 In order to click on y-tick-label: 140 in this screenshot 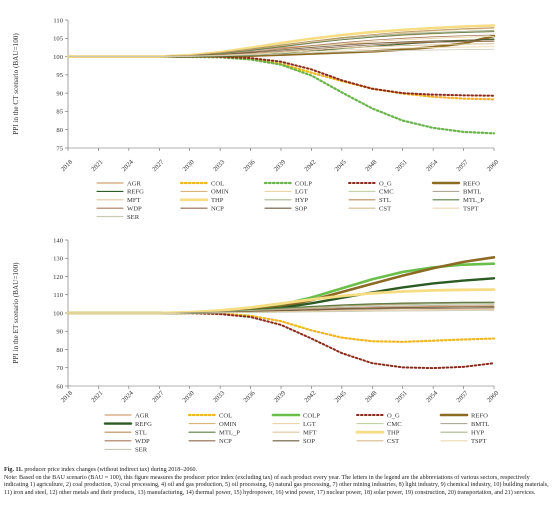, I will do `click(58, 240)`.